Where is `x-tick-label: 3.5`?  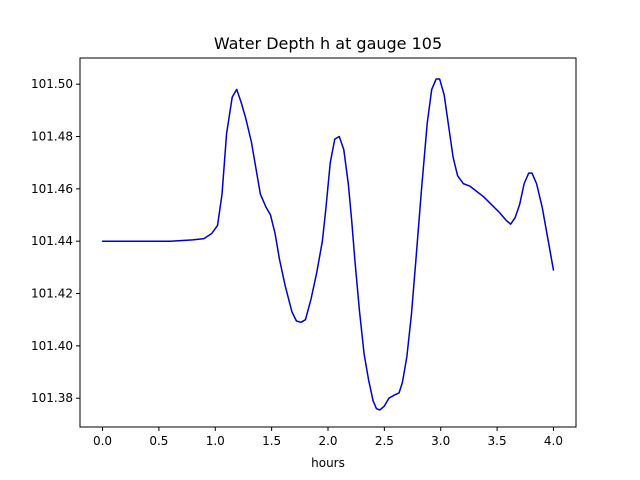
x-tick-label: 3.5 is located at coordinates (497, 441).